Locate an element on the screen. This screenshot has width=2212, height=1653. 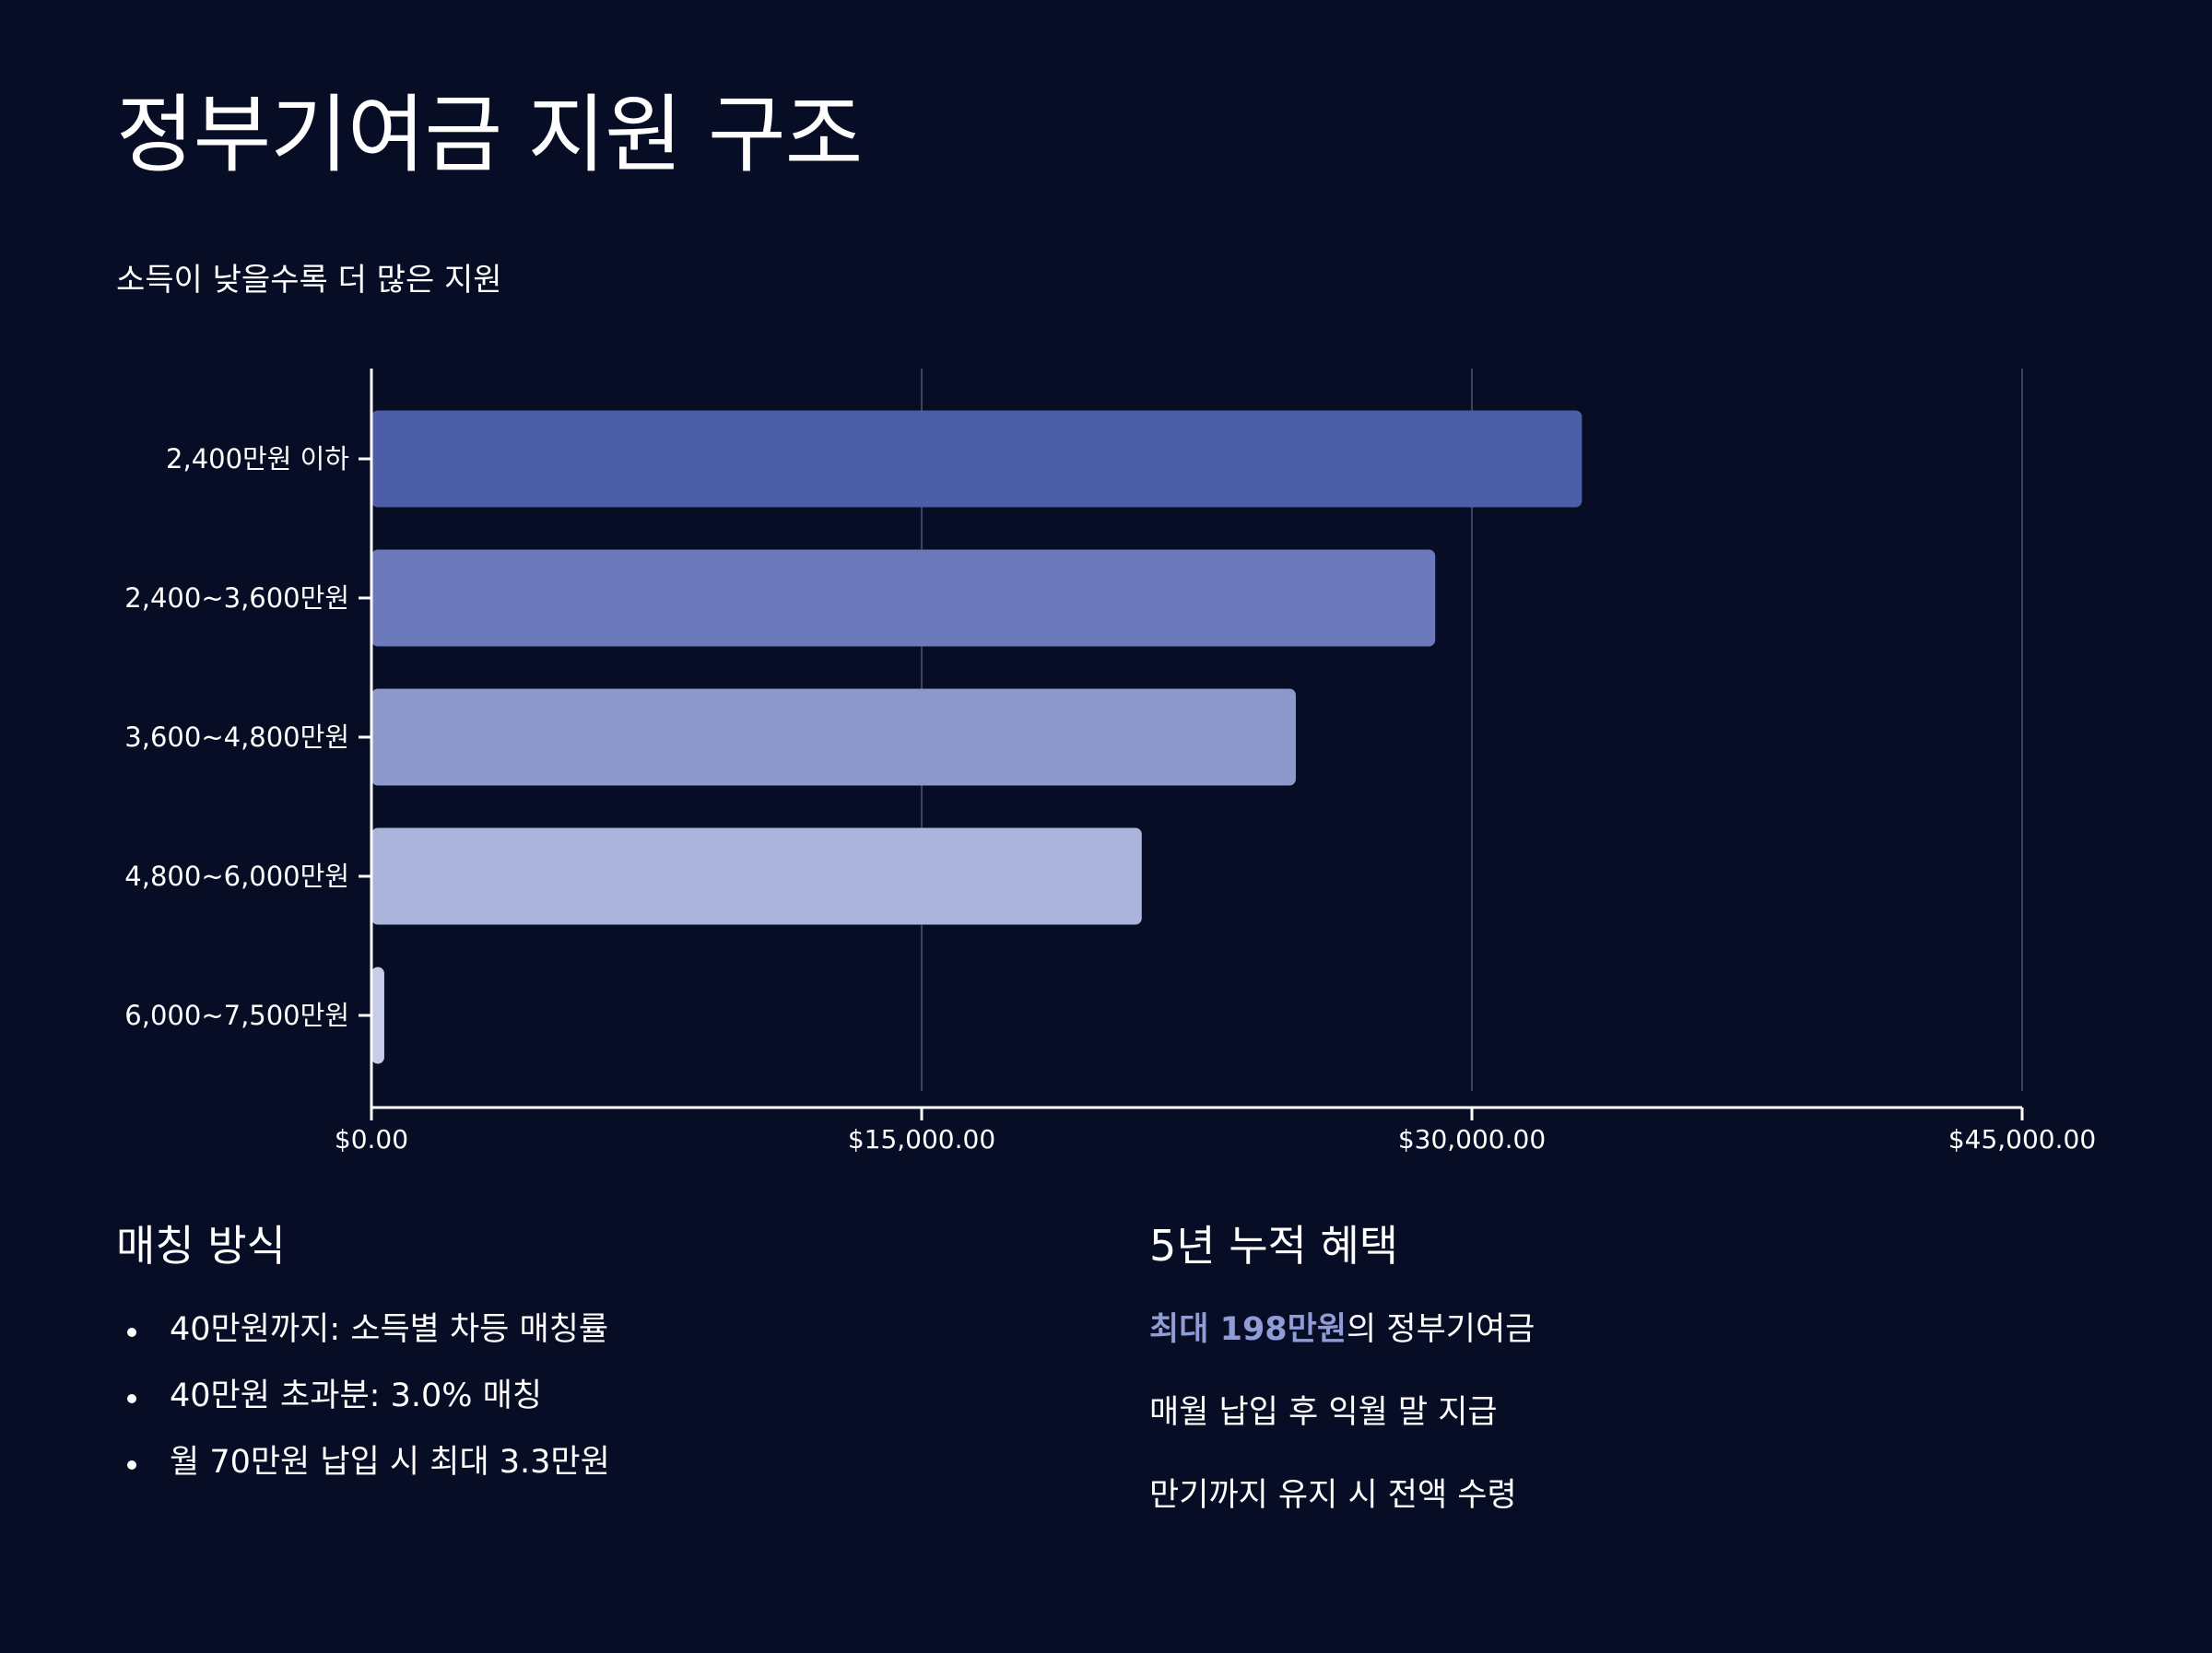
matching-item: 월 70만원 납입 시 최대 3.3만원 is located at coordinates (531, 1476).